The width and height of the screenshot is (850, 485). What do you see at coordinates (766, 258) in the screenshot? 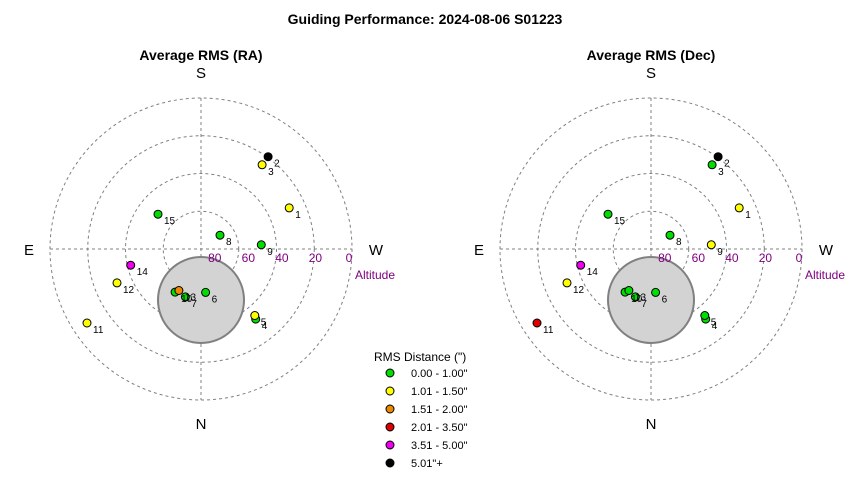
I see `dec-altitude-tick-20: 20` at bounding box center [766, 258].